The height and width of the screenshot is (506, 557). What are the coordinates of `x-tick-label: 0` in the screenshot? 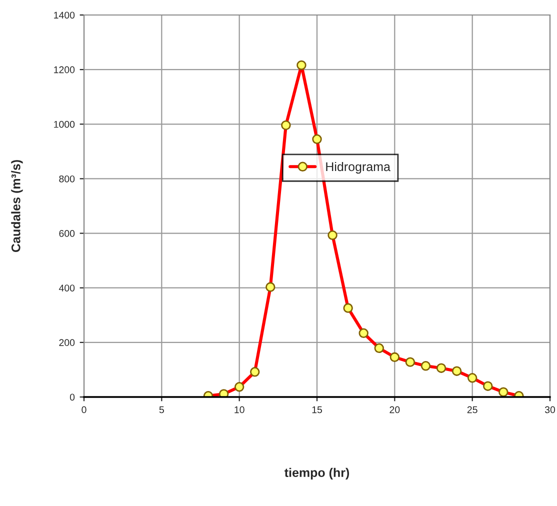 It's located at (84, 410).